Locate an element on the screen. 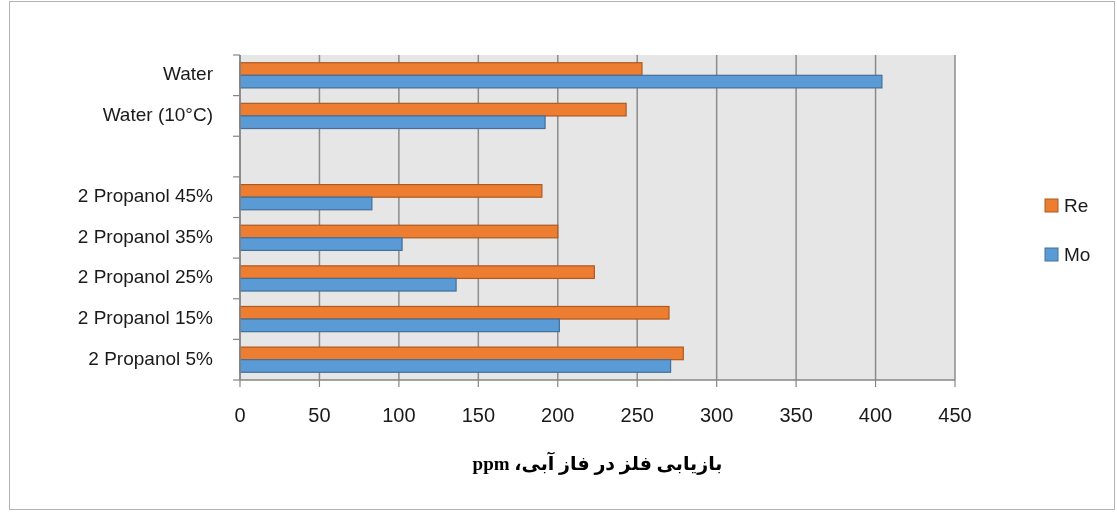  x-tick-label: 0 is located at coordinates (240, 415).